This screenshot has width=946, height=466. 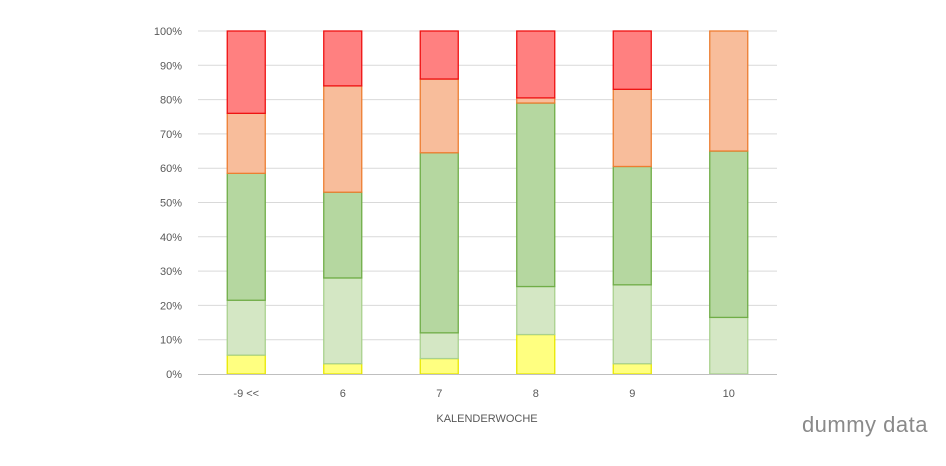 I want to click on y-tick-label: 100%, so click(x=168, y=32).